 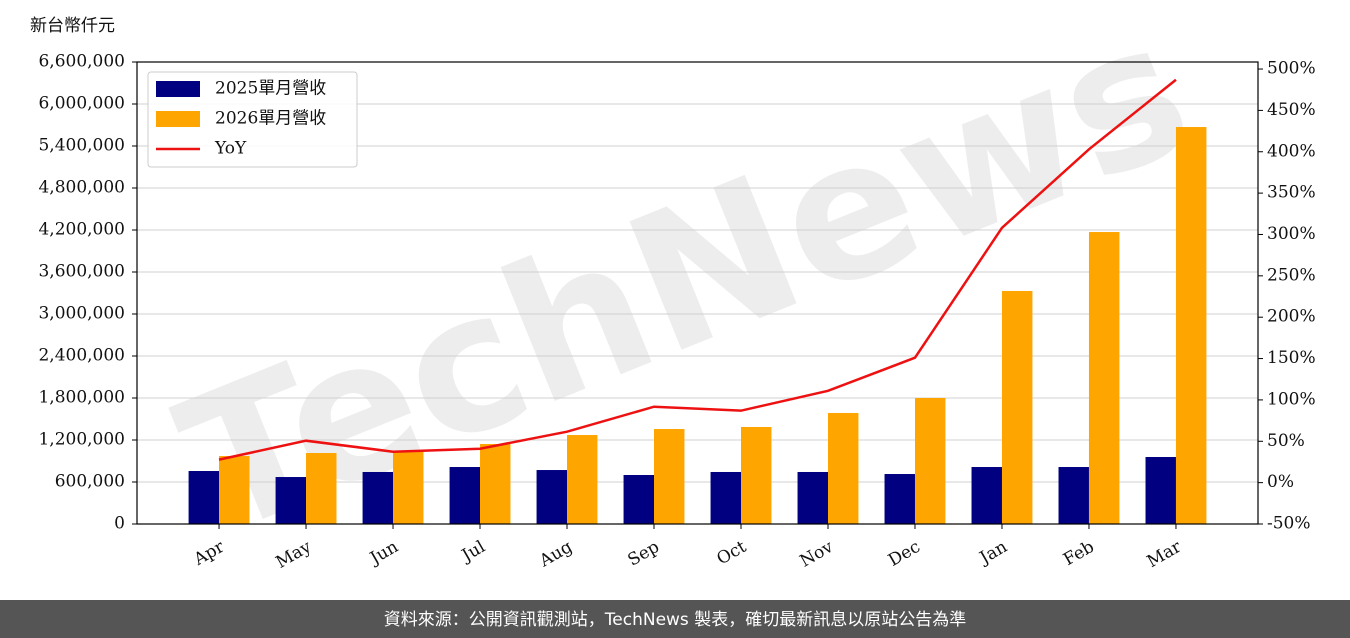 What do you see at coordinates (1291, 275) in the screenshot?
I see `y2-tick-label: 250%` at bounding box center [1291, 275].